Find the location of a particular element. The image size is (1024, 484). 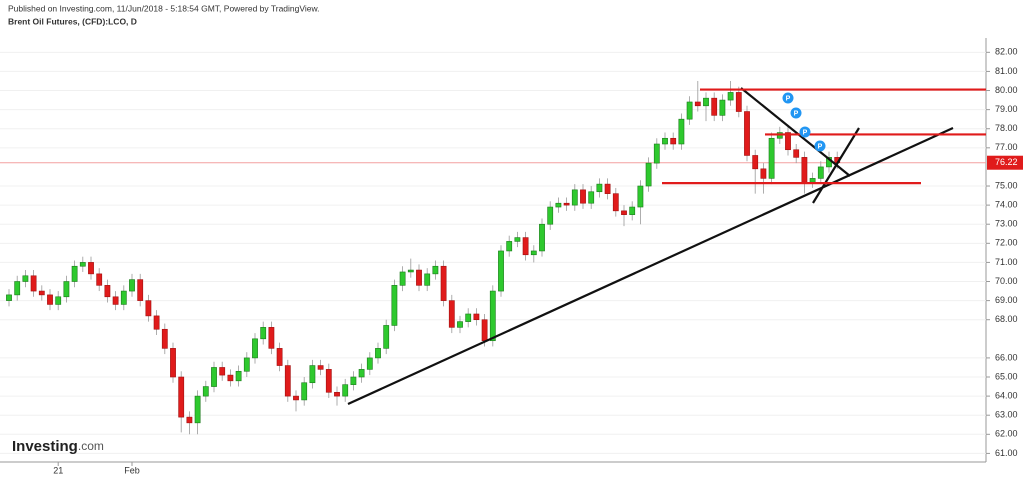

y-tick-label: 70.00 is located at coordinates (1006, 281).